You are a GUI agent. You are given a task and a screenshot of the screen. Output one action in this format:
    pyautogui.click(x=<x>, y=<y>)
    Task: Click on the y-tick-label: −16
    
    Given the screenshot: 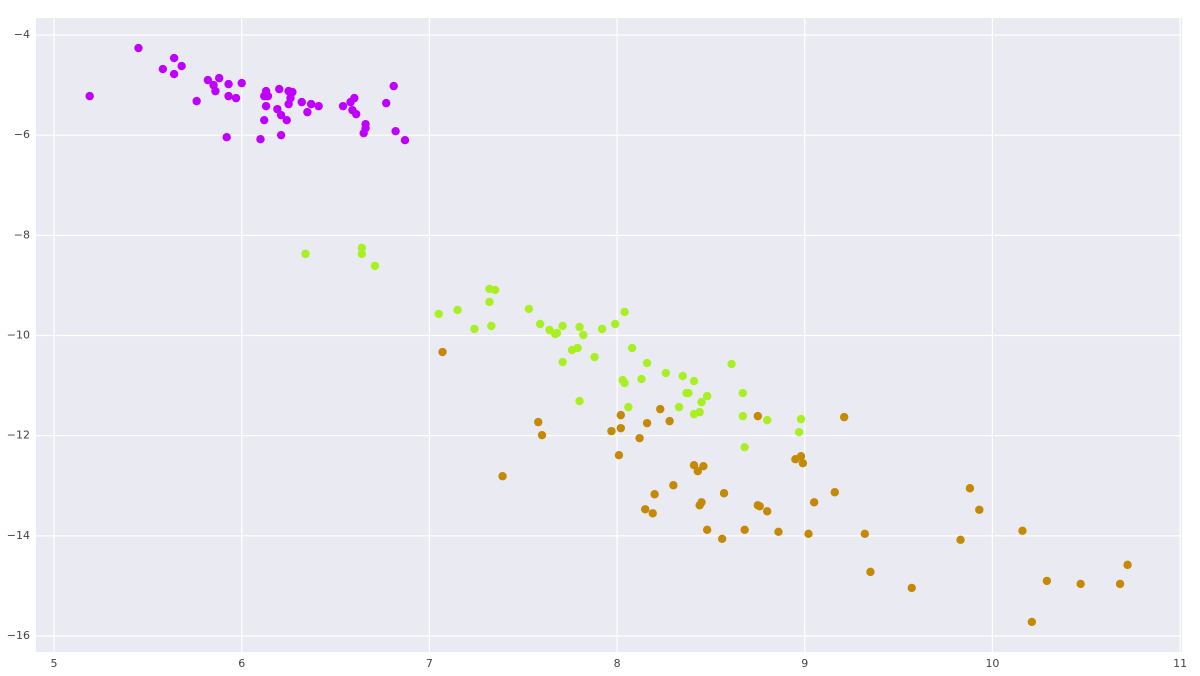 What is the action you would take?
    pyautogui.click(x=18, y=635)
    